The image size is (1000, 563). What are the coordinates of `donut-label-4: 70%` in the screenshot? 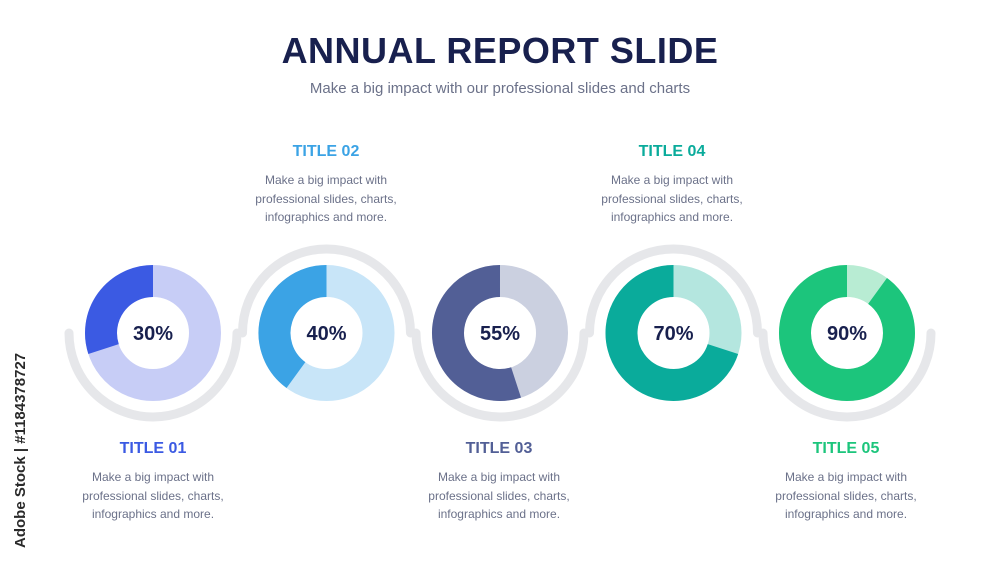 It's located at (673, 334).